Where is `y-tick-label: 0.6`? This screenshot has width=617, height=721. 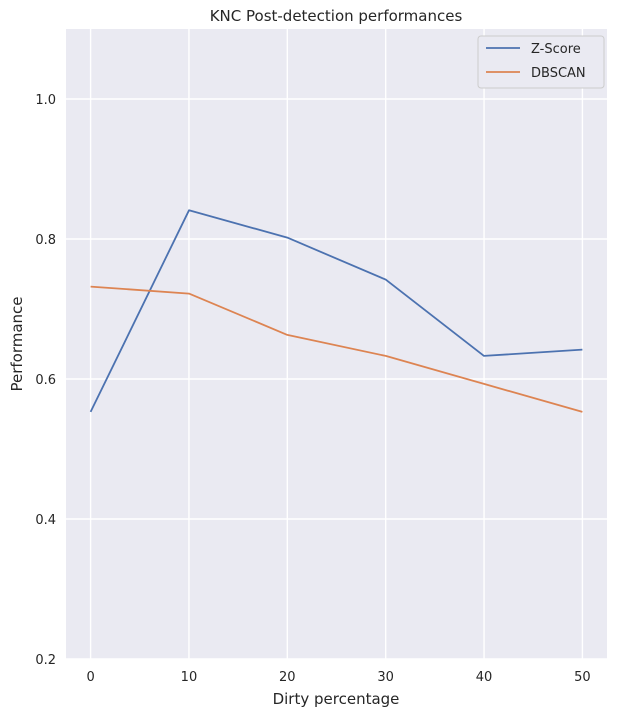 y-tick-label: 0.6 is located at coordinates (45, 380).